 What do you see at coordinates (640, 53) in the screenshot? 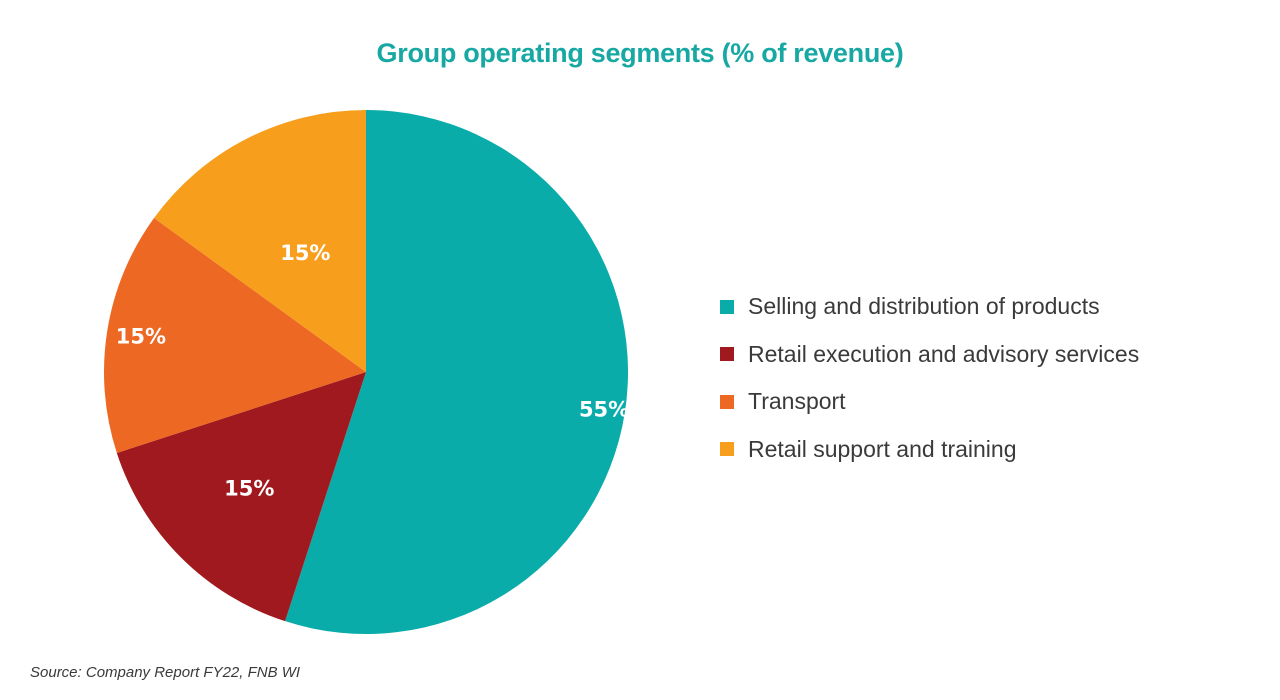
I see `chart-title: Group operating segments (% of revenue)` at bounding box center [640, 53].